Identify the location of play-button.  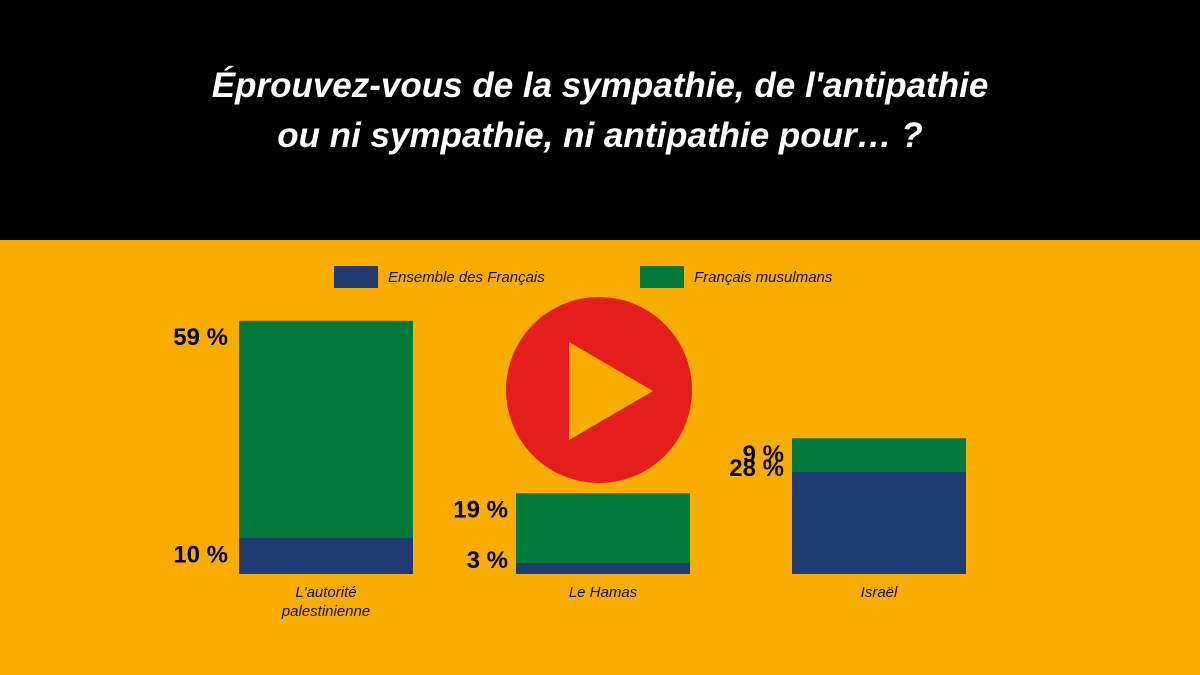
(599, 390).